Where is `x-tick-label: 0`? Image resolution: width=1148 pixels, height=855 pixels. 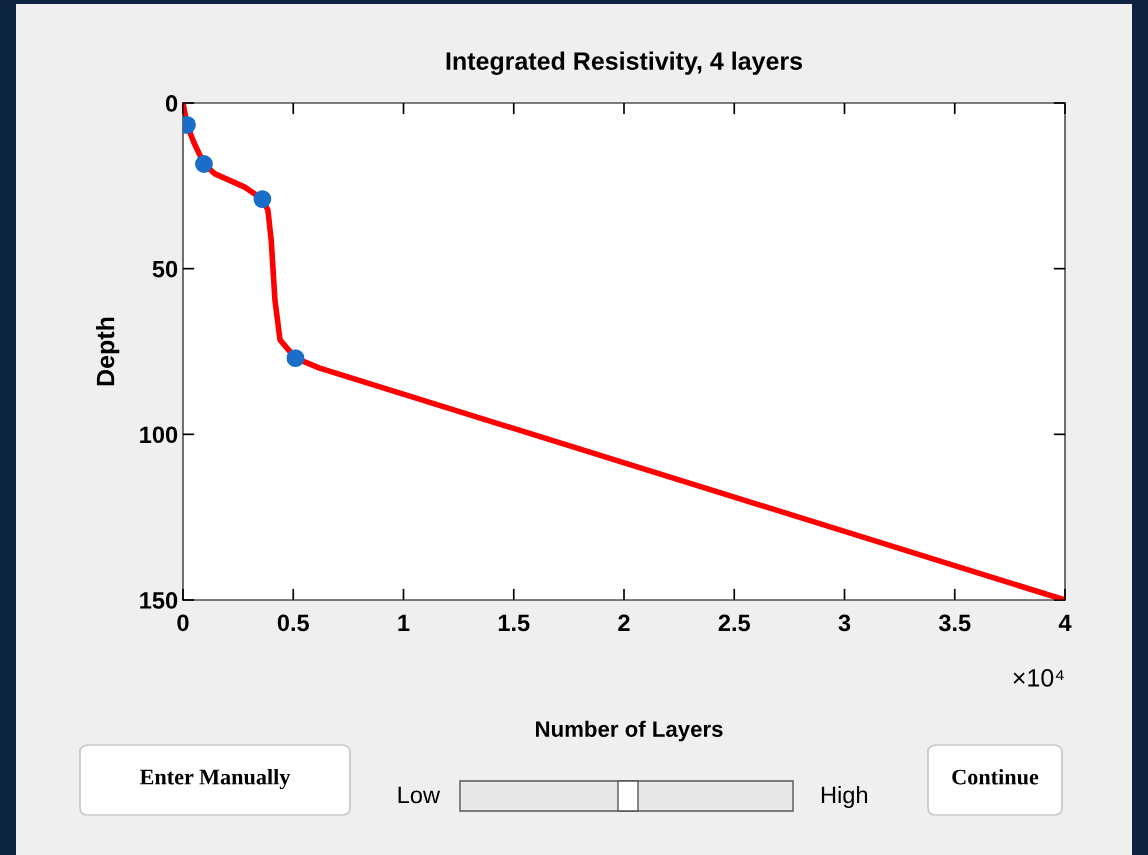 x-tick-label: 0 is located at coordinates (183, 623).